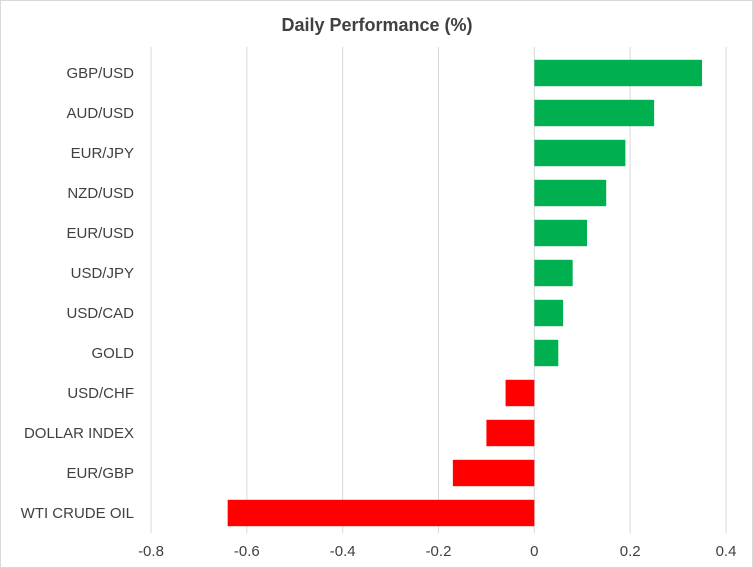 The width and height of the screenshot is (753, 568). Describe the element at coordinates (726, 551) in the screenshot. I see `x-tick-label: 0.4` at that location.